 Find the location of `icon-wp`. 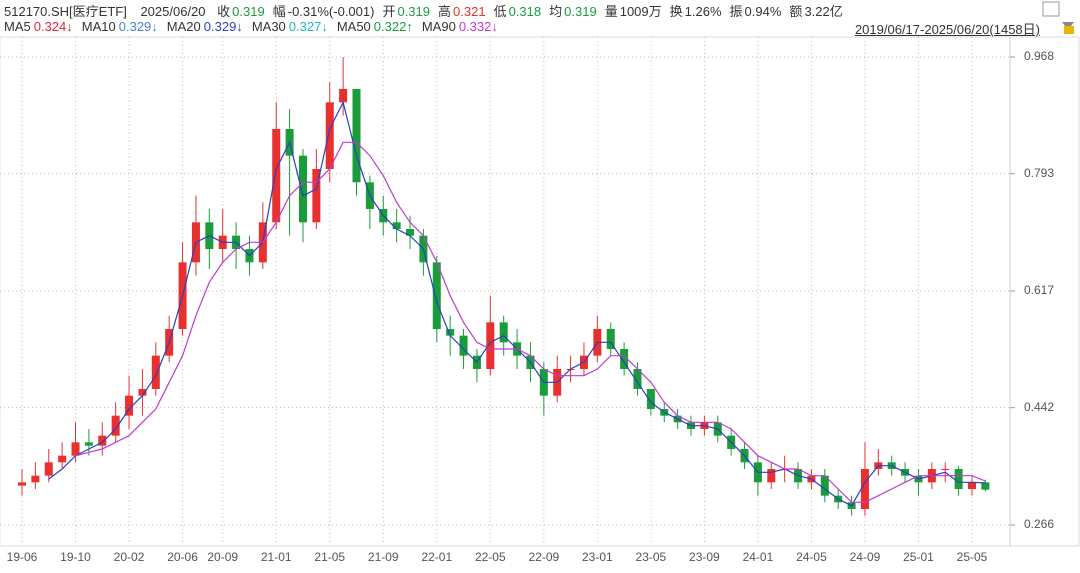

icon-wp is located at coordinates (1051, 9).